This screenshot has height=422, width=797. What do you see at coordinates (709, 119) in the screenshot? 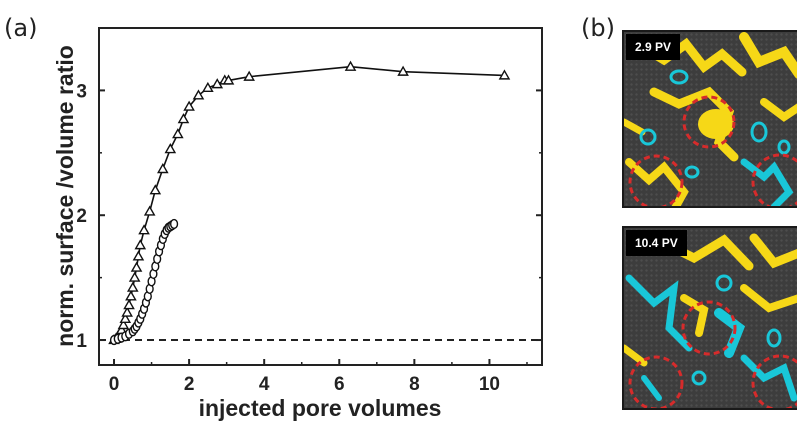
I see `micrograph-top: 2.9 PV` at bounding box center [709, 119].